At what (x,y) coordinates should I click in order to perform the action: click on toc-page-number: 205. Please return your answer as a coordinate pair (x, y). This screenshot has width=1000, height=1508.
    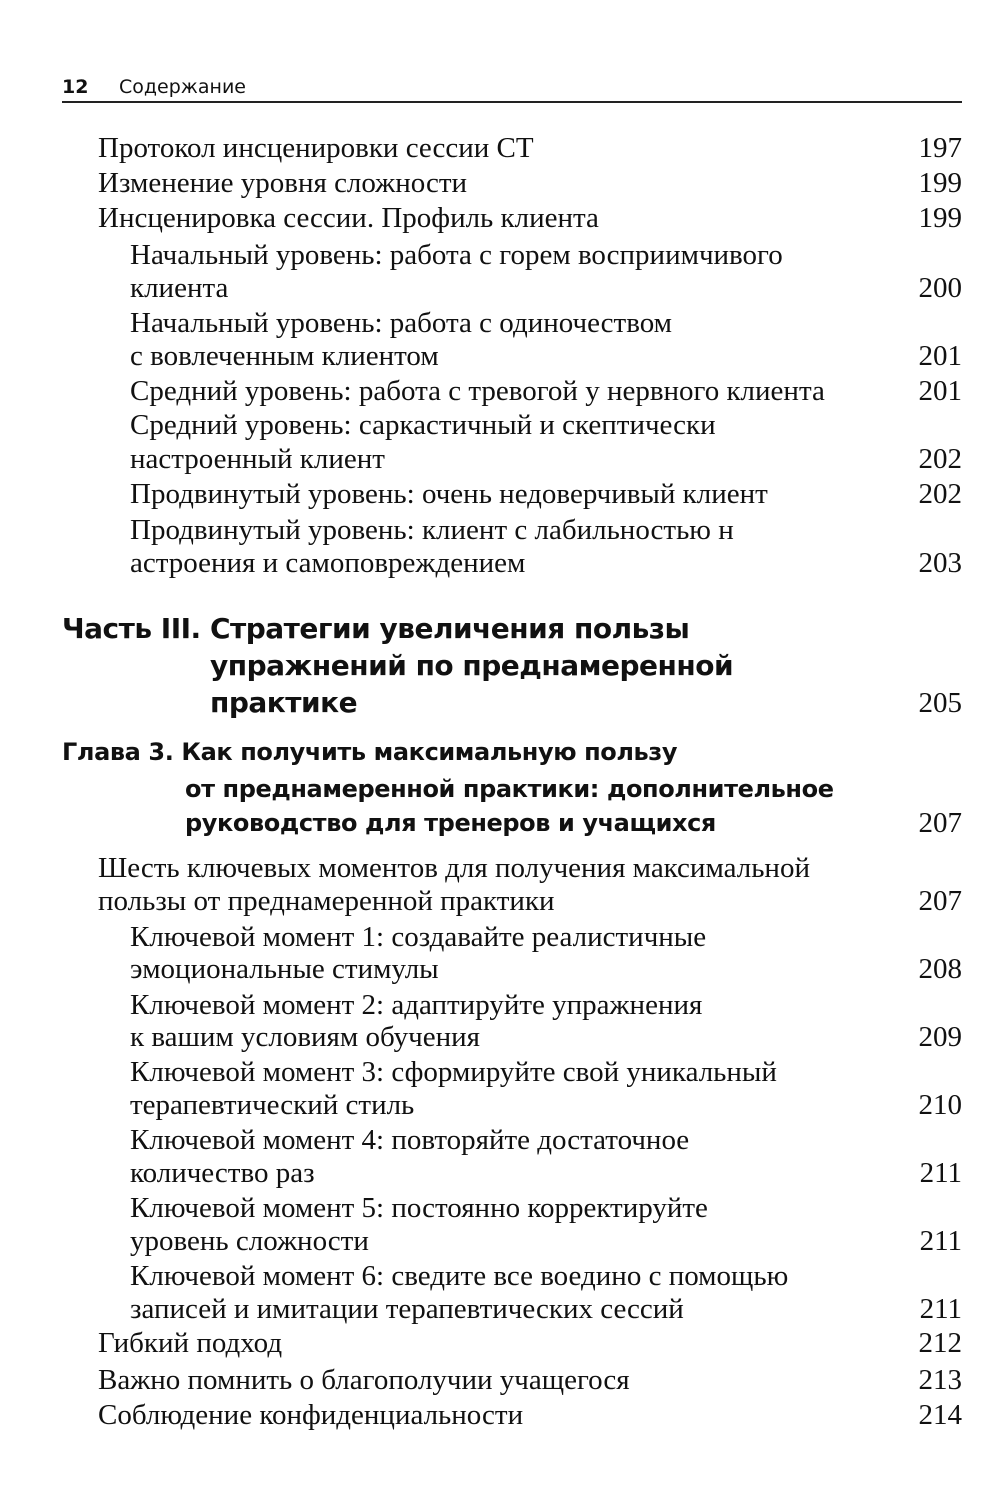
    Looking at the image, I should click on (940, 703).